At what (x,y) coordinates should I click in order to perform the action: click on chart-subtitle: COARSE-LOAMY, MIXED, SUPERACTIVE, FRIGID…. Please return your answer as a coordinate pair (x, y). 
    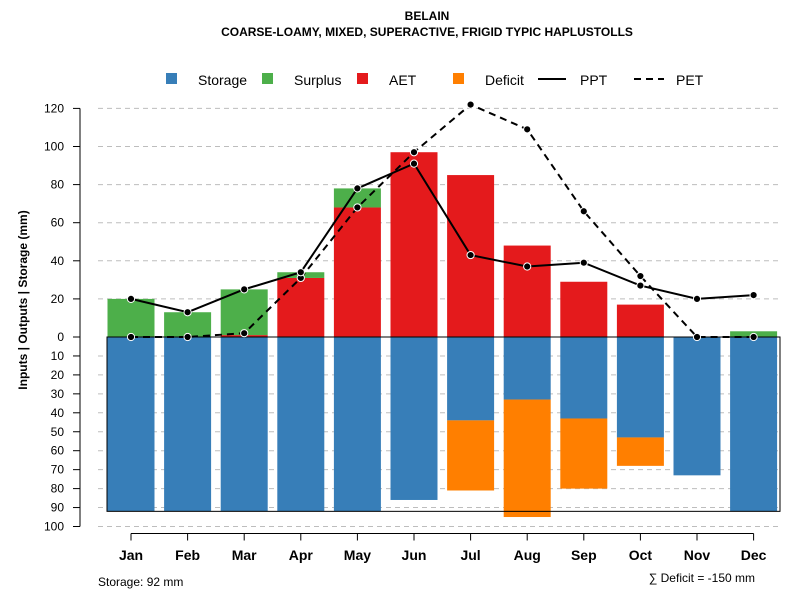
    Looking at the image, I should click on (427, 32).